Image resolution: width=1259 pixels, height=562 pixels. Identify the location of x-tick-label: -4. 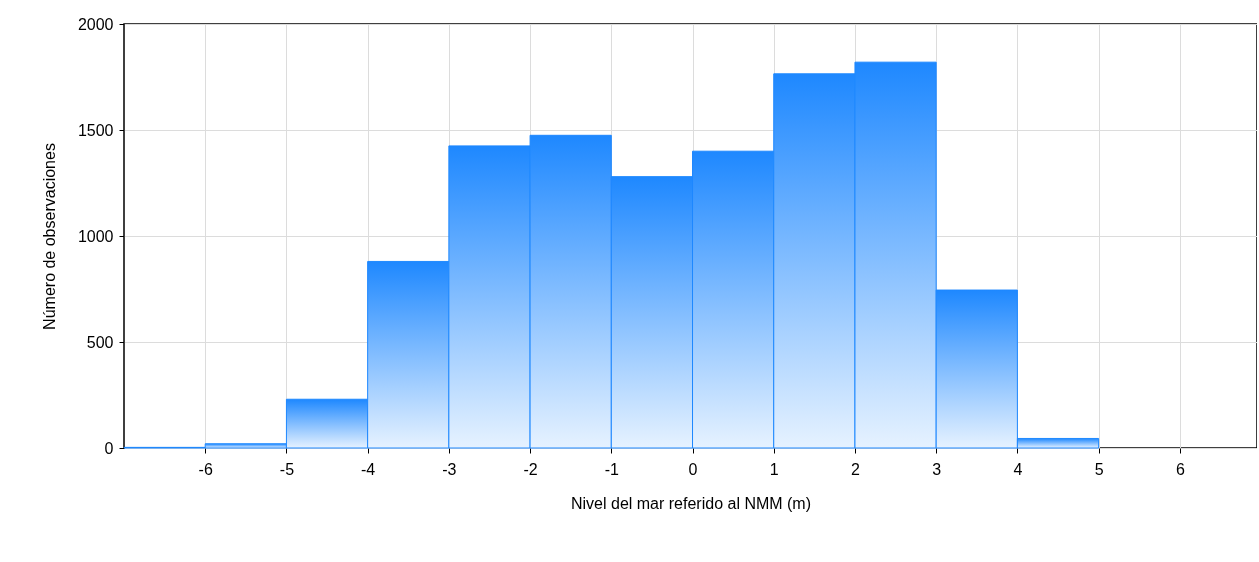
(368, 469).